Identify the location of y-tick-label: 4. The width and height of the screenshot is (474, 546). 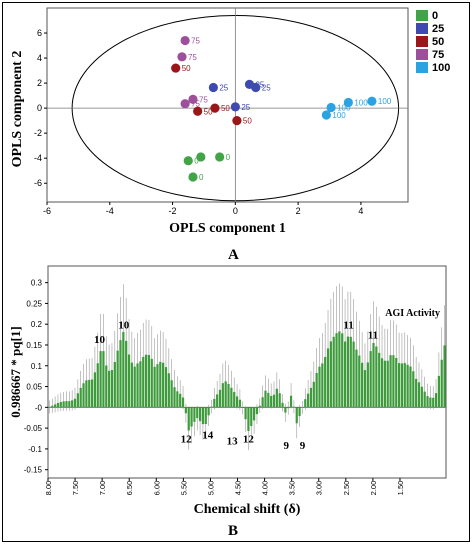
(39, 58).